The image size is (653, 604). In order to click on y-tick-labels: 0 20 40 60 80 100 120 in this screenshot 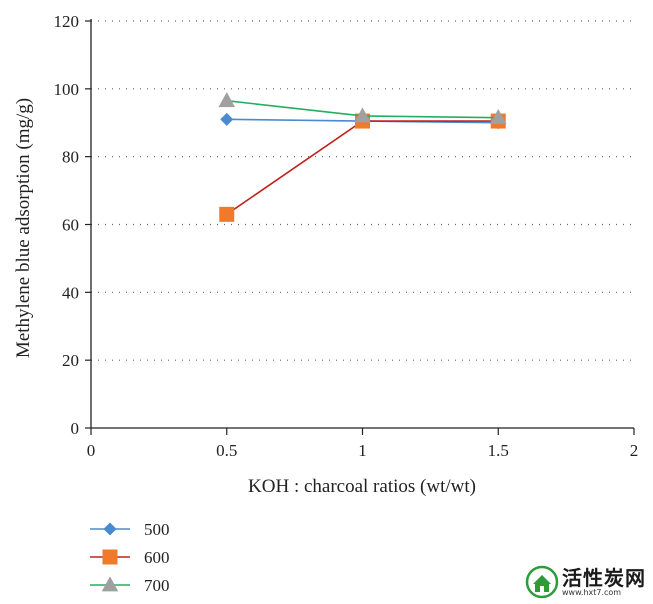, I will do `click(67, 225)`.